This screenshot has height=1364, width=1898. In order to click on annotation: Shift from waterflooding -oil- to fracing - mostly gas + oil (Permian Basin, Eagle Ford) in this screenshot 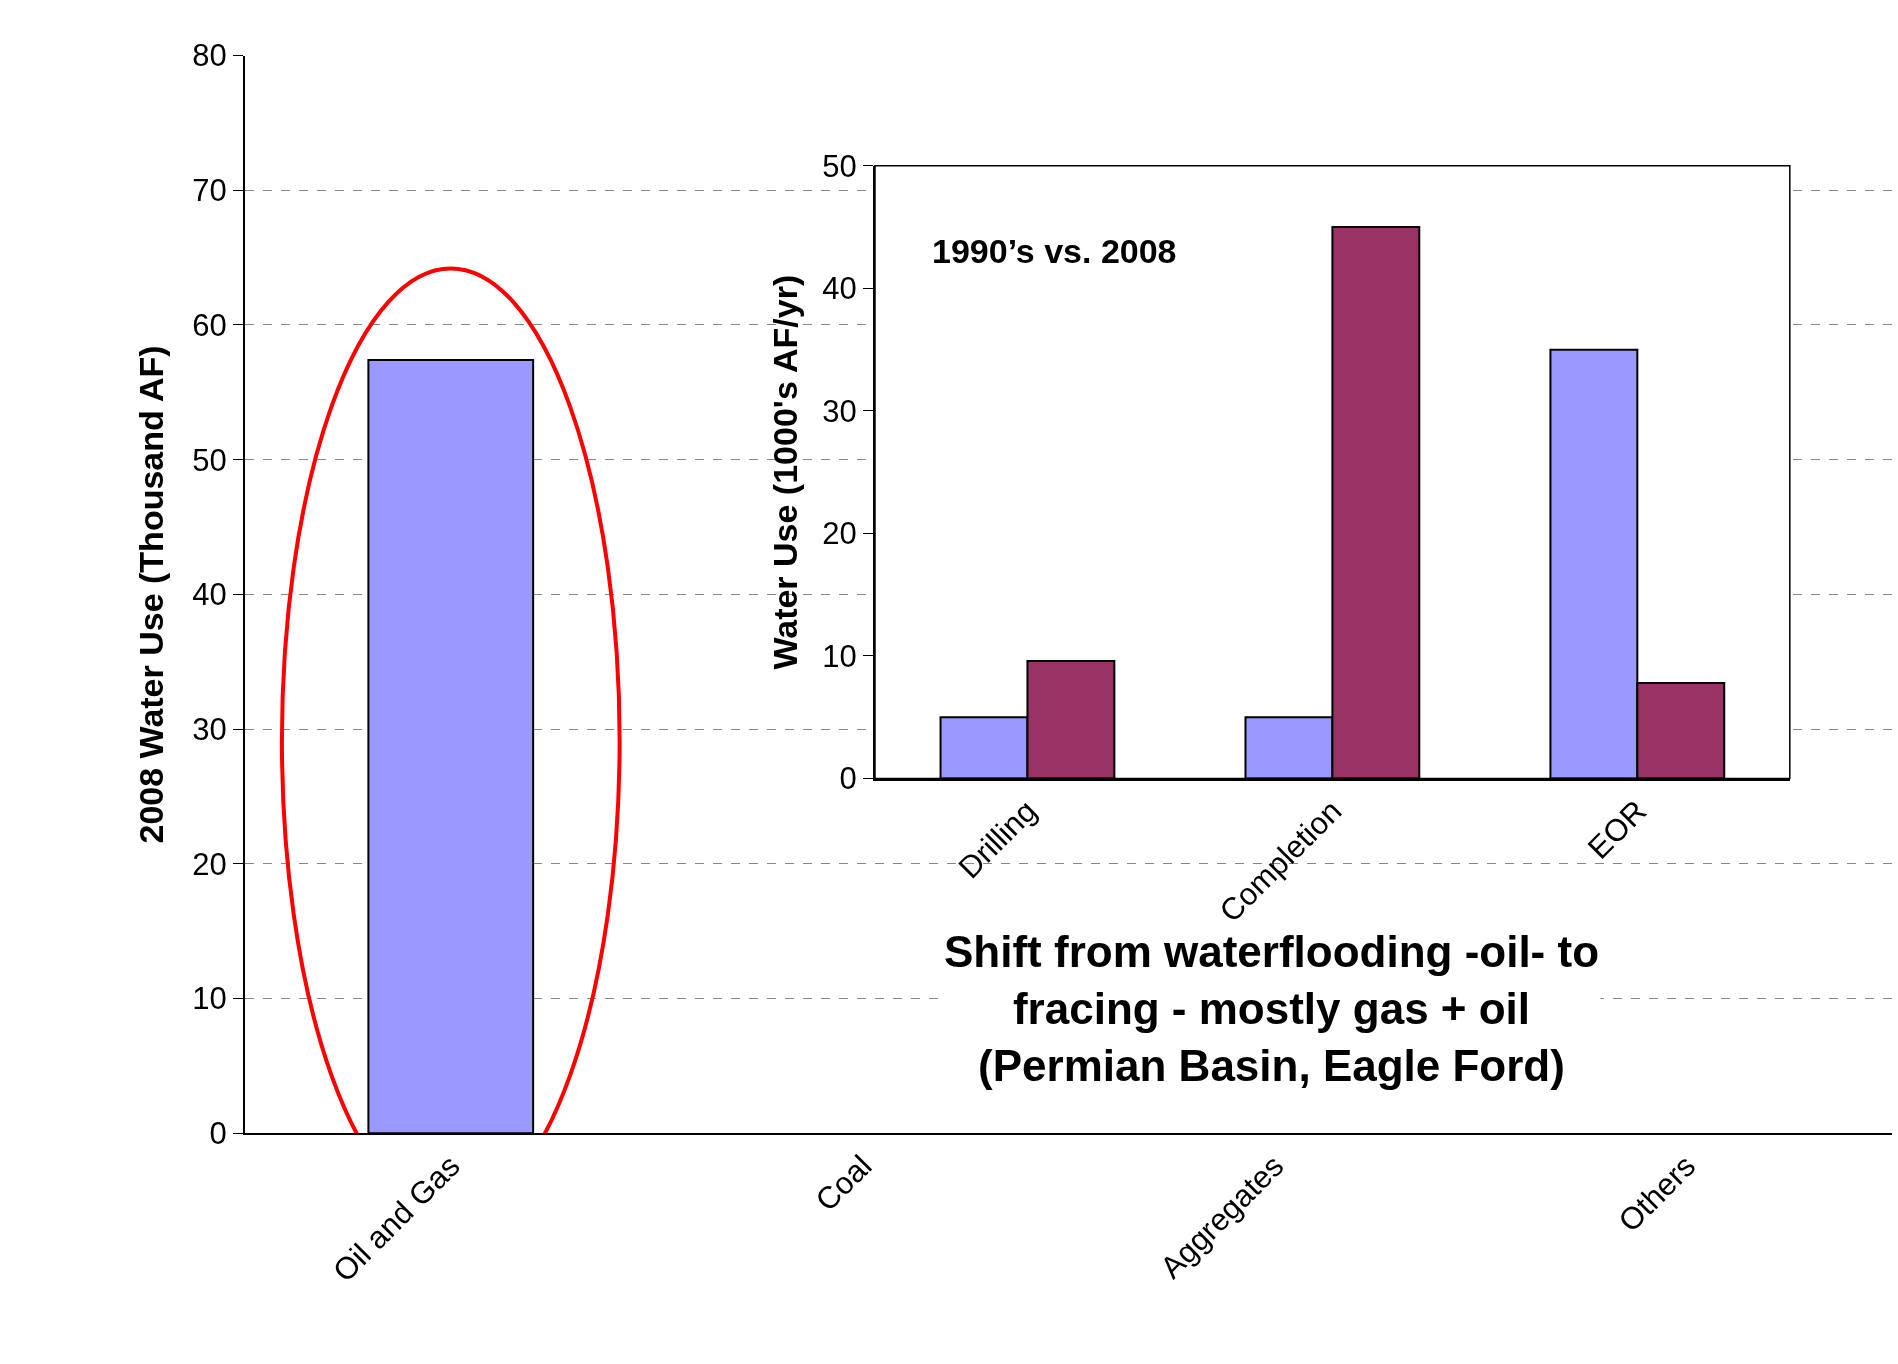, I will do `click(1272, 1009)`.